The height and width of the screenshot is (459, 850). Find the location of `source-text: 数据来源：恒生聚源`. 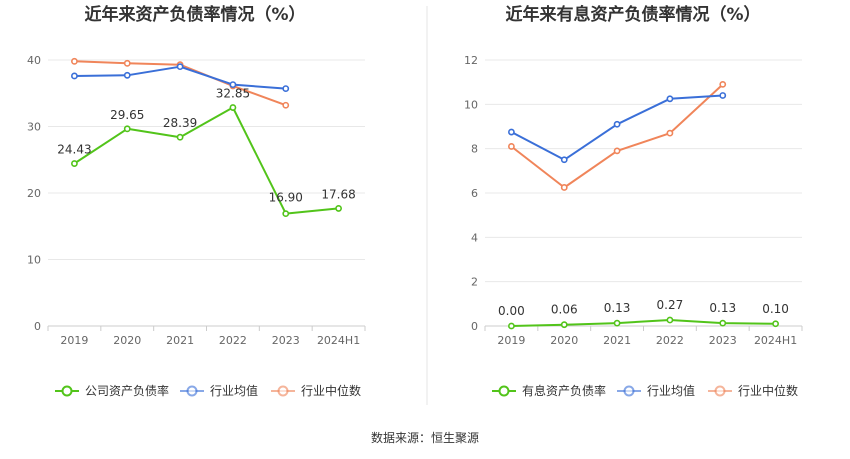

source-text: 数据来源：恒生聚源 is located at coordinates (425, 437).